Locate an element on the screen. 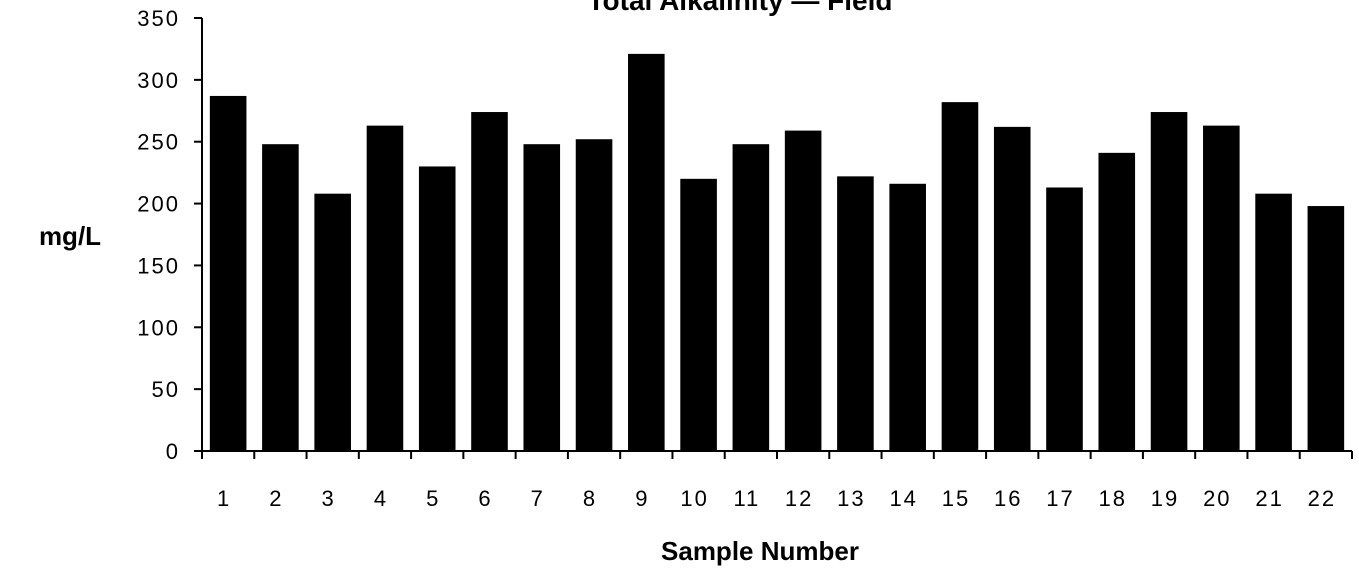 This screenshot has width=1359, height=573. x-tick-label: 4 is located at coordinates (381, 498).